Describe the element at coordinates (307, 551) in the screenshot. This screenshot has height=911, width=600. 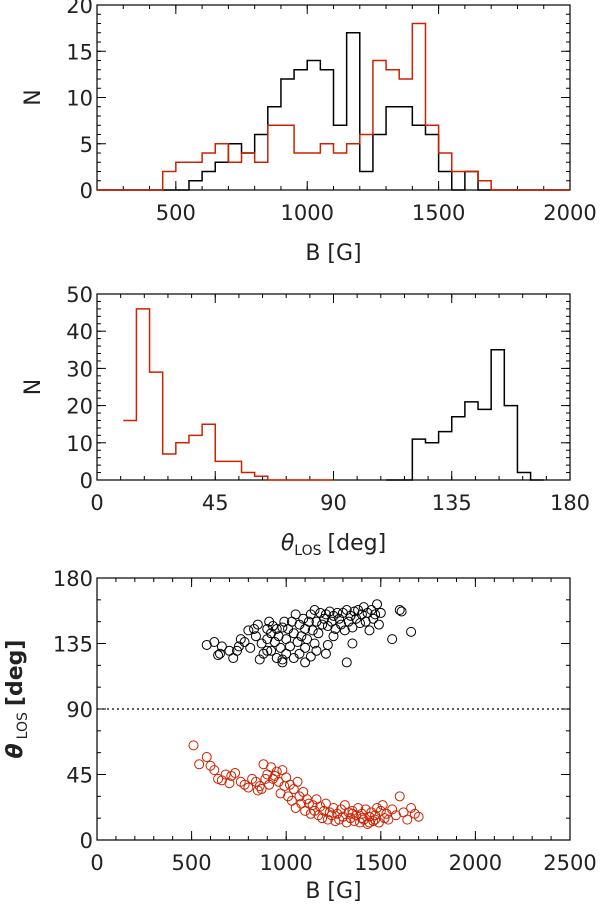
I see `x-axis-label-subscript: LOS` at that location.